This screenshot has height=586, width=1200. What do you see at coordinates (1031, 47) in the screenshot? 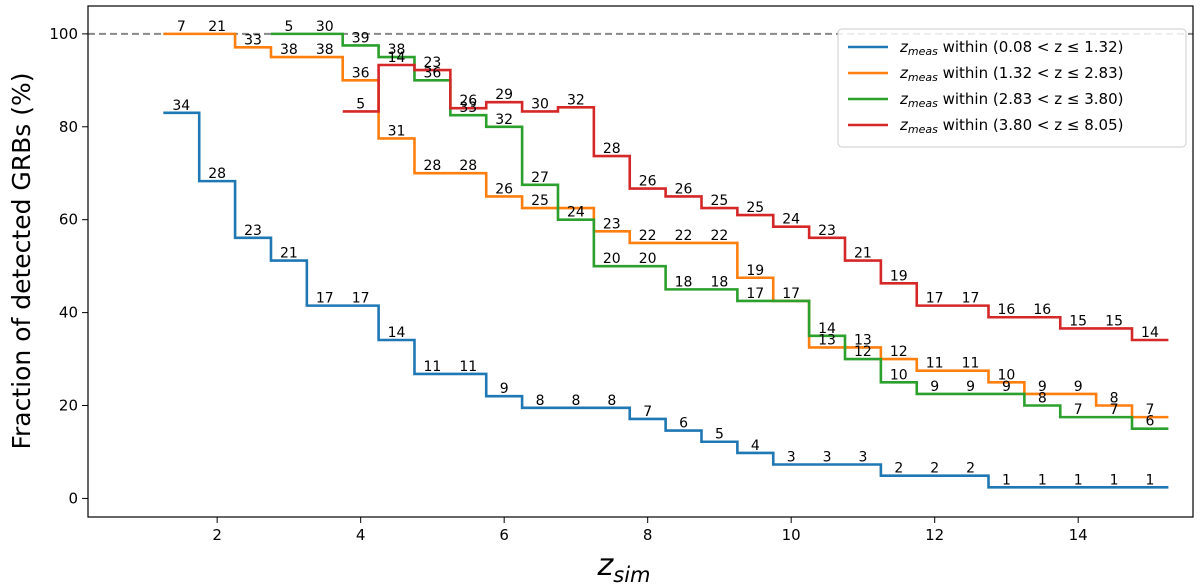
I see `legend-entry-text: within (0.08 < z ≤ 1.32)` at bounding box center [1031, 47].